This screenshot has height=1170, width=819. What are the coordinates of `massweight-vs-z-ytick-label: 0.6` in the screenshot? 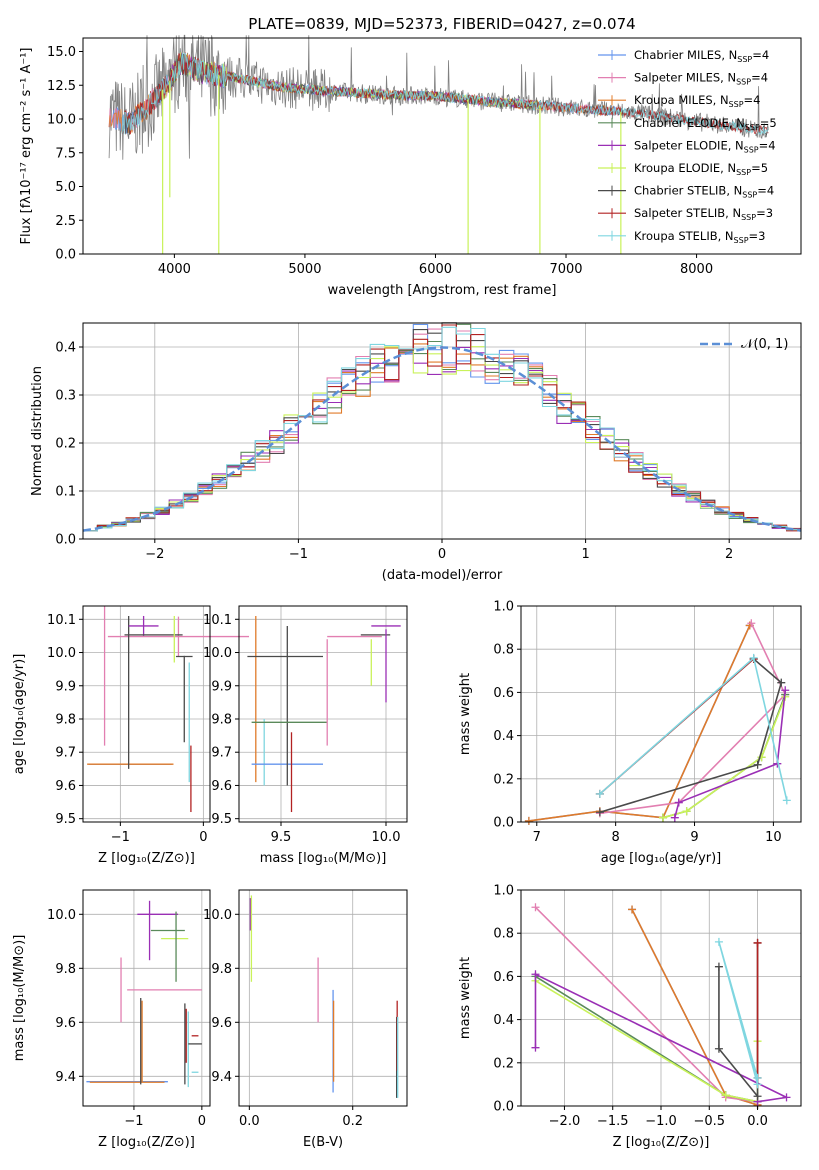 It's located at (503, 977).